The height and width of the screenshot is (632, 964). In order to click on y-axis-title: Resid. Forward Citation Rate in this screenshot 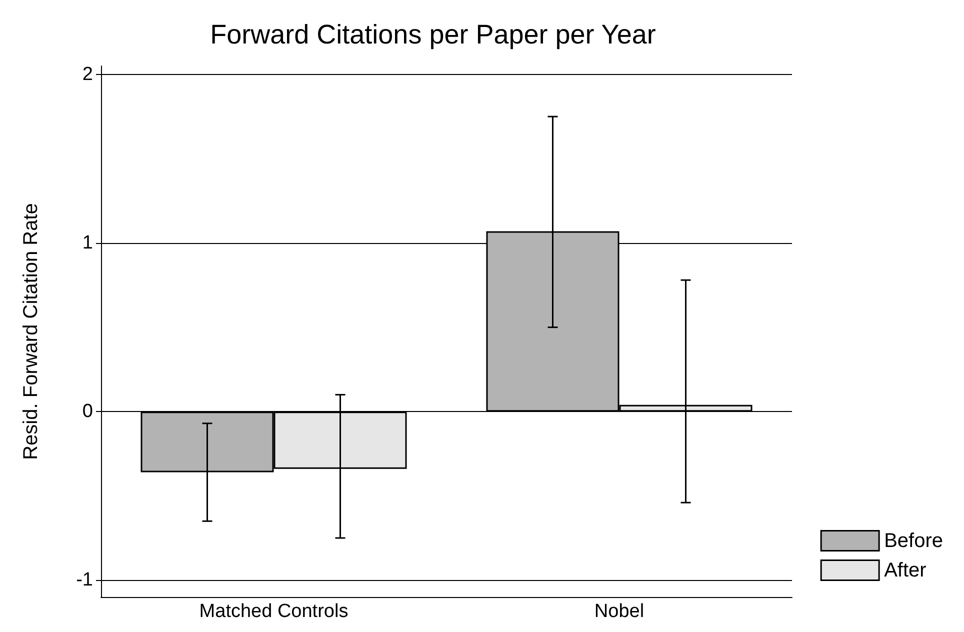, I will do `click(31, 331)`.